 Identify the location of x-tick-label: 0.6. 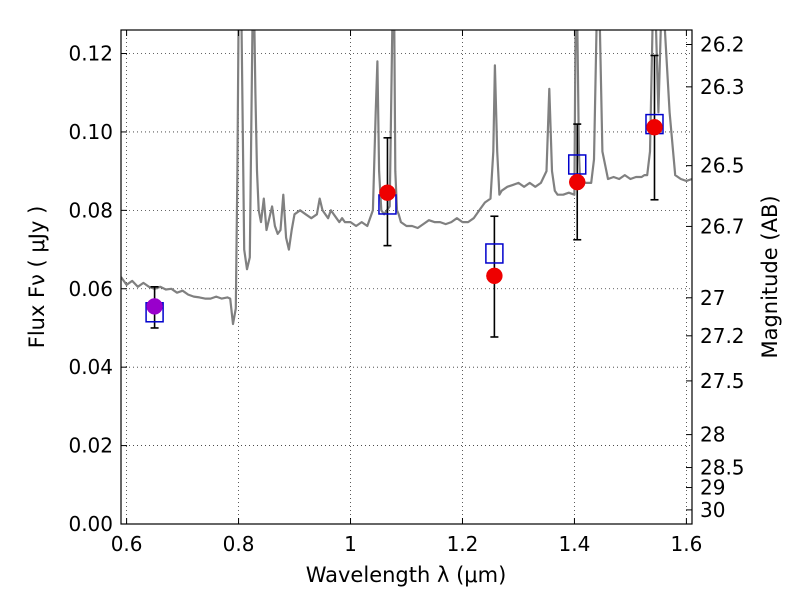
(127, 544).